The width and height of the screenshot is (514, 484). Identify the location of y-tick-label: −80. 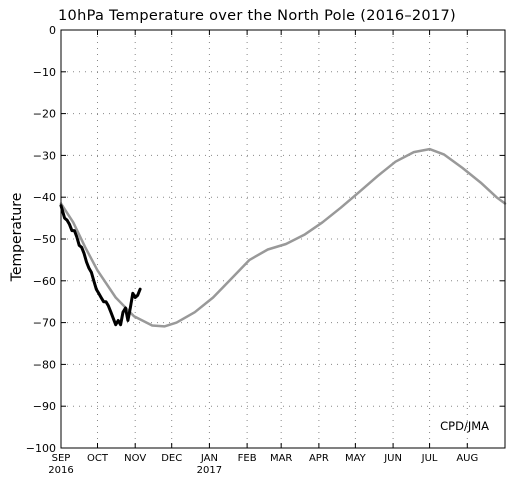
(44, 364).